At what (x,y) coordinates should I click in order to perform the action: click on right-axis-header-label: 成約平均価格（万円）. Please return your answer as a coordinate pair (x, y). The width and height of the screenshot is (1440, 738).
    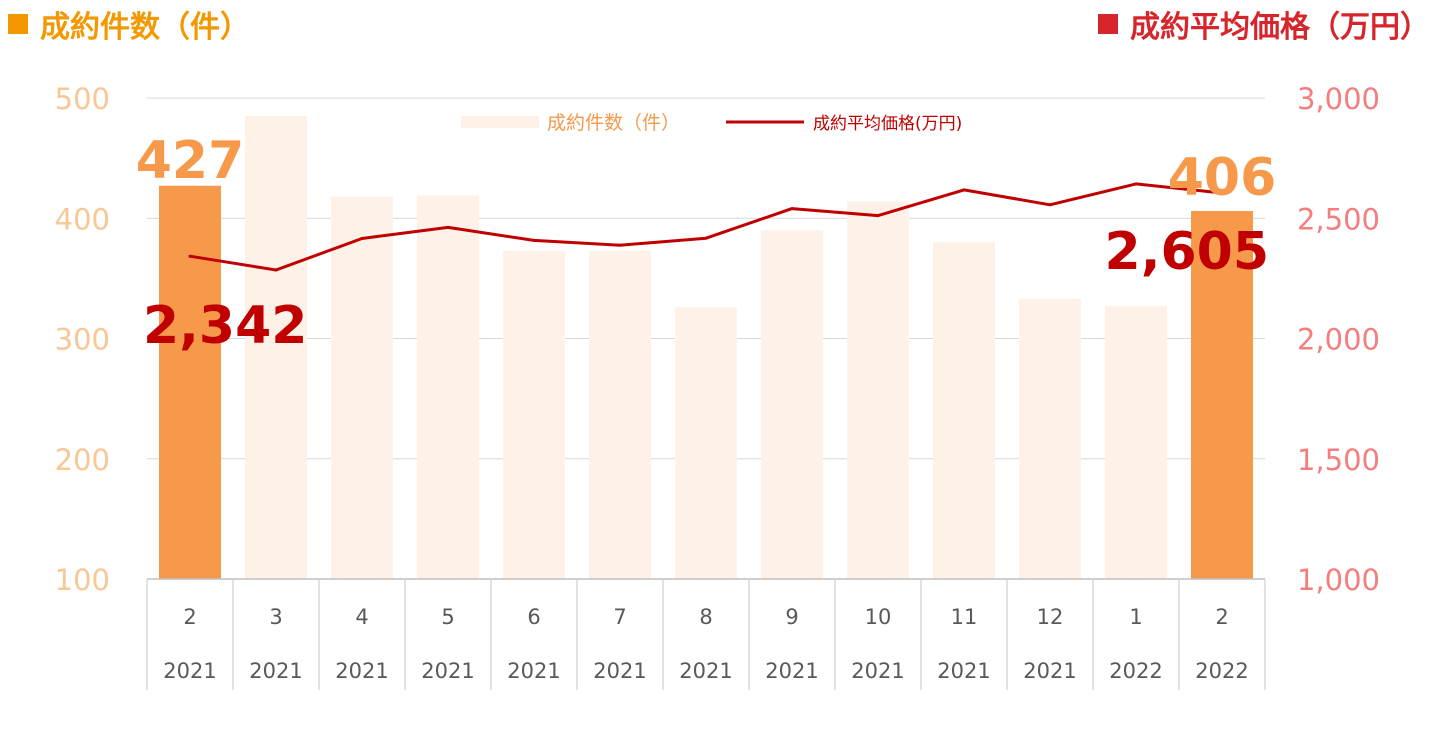
    Looking at the image, I should click on (1280, 27).